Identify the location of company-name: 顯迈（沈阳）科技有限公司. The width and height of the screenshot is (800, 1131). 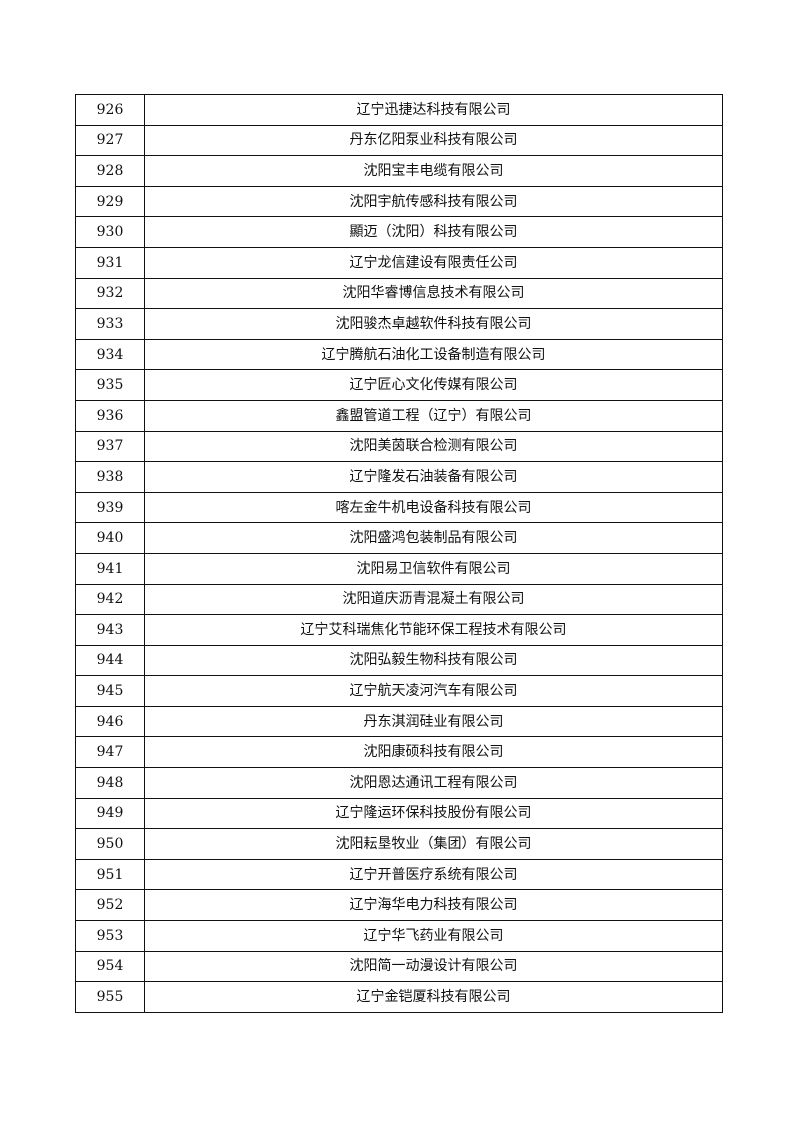
(433, 232).